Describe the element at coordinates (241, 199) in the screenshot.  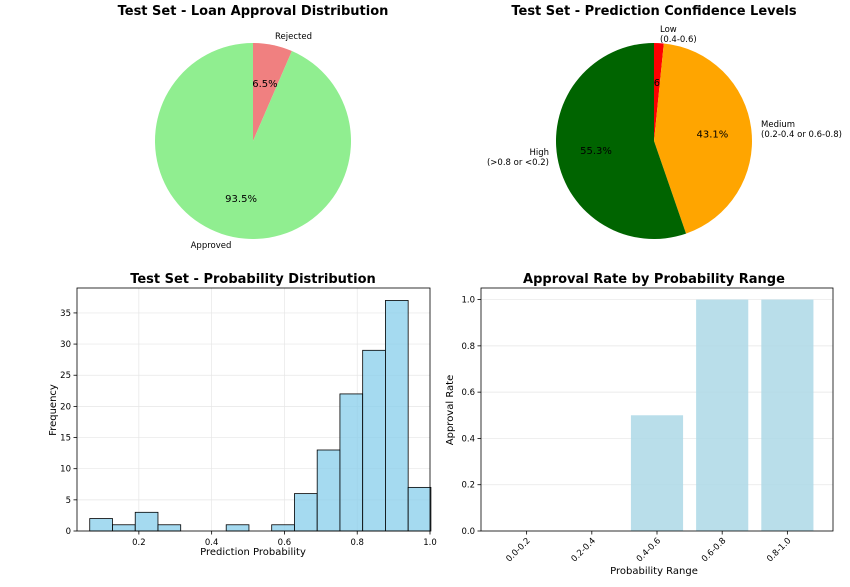
I see `approval-pie-pct-label-1: 93.5%` at that location.